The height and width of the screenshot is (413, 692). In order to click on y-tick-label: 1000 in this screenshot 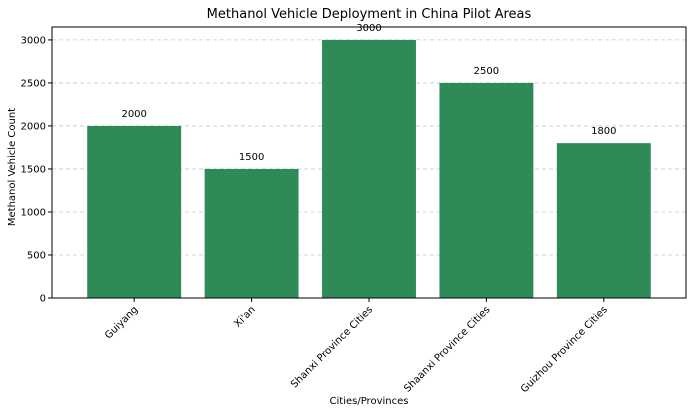, I will do `click(33, 212)`.